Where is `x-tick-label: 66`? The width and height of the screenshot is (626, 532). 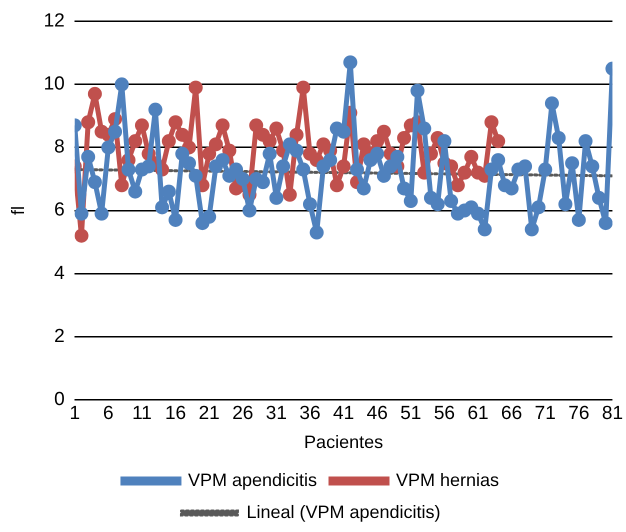 x-tick-label: 66 is located at coordinates (511, 413).